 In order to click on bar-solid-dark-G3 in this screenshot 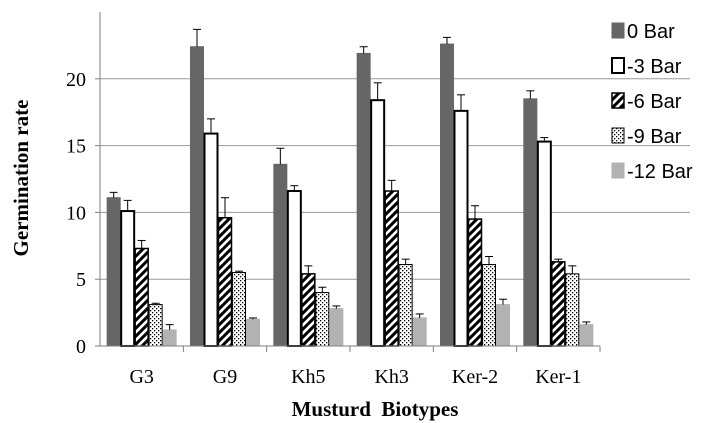, I will do `click(113, 272)`.